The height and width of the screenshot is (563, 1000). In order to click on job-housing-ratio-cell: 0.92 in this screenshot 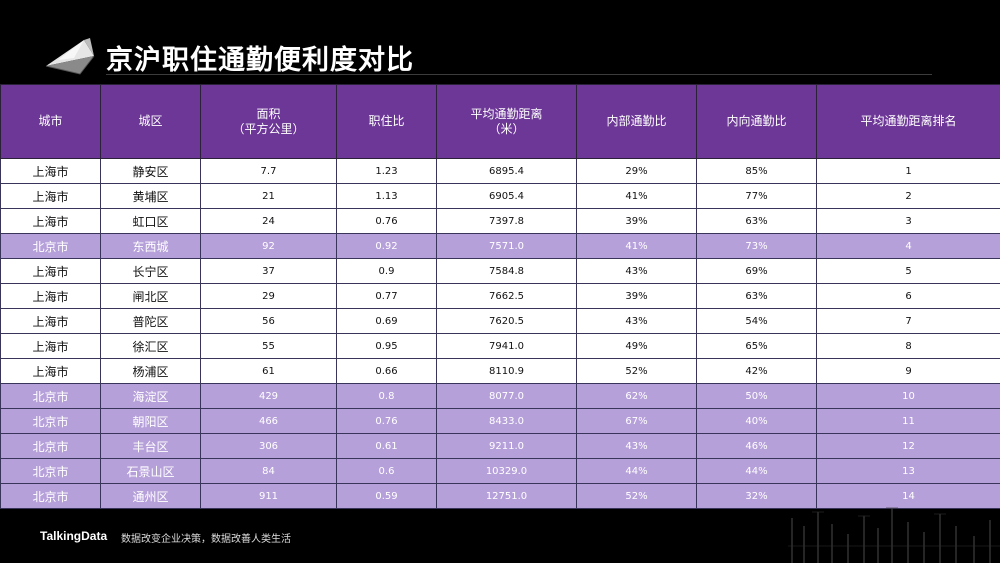, I will do `click(386, 246)`.